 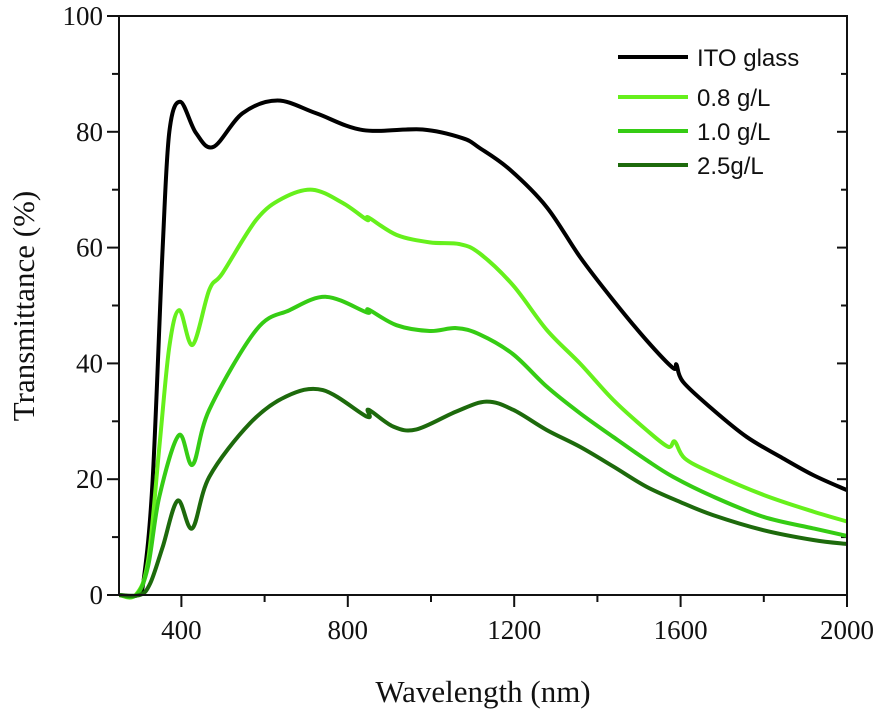 I want to click on legend: ITO glass 0.8 g/L 1.0 g/L 2.5g/L, so click(x=708, y=112).